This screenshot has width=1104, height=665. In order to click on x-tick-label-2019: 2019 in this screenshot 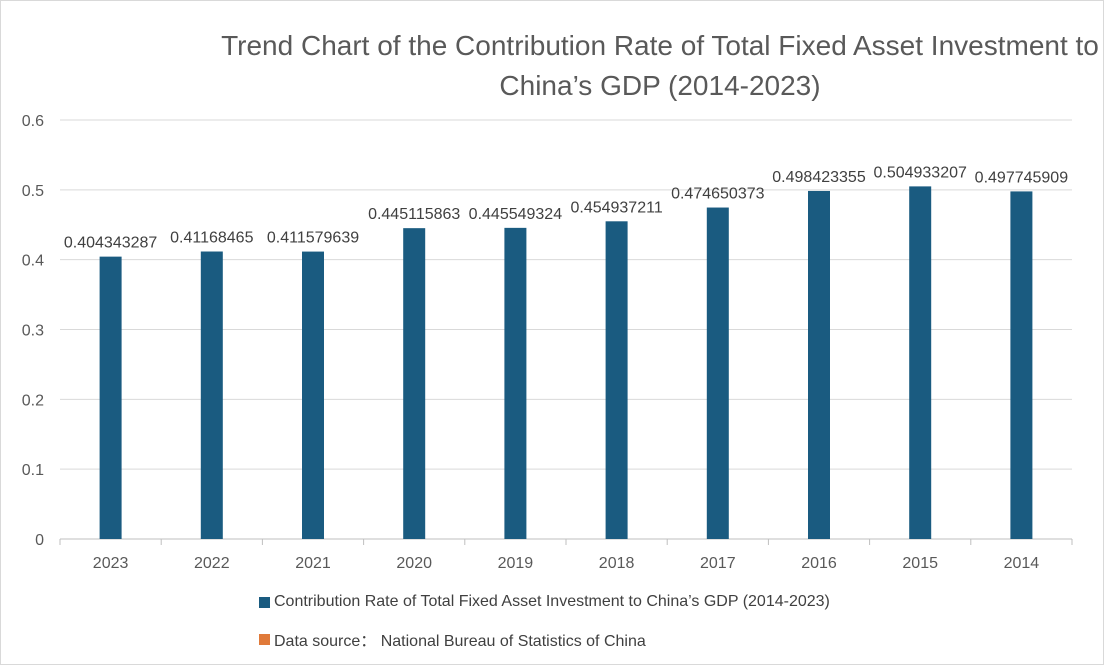, I will do `click(516, 563)`.